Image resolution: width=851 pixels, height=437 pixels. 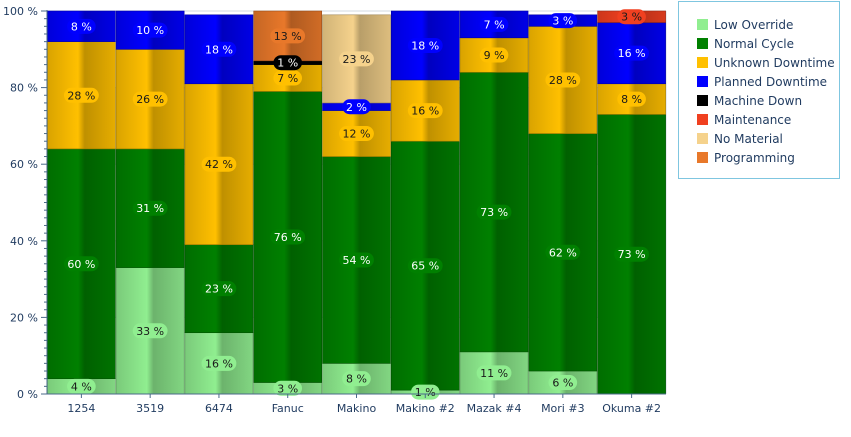 What do you see at coordinates (753, 119) in the screenshot?
I see `legend-label: Maintenance` at bounding box center [753, 119].